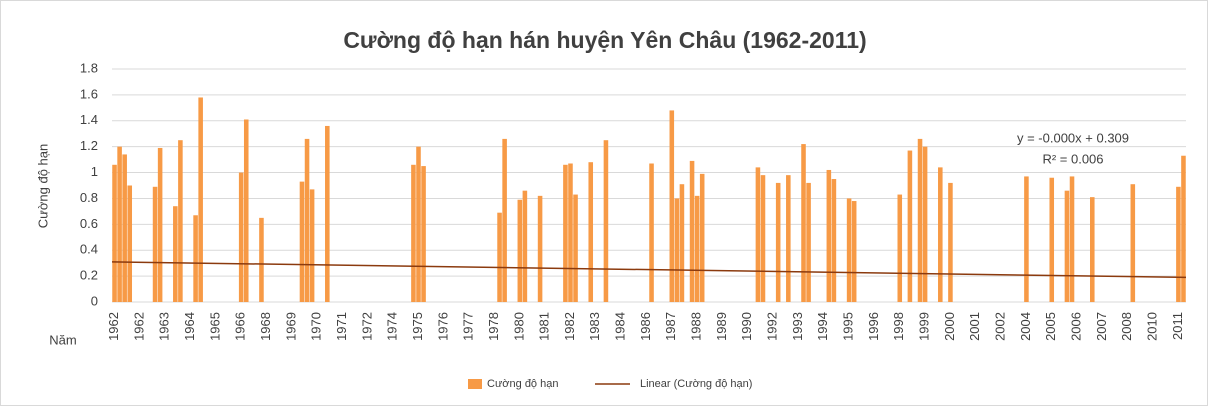 This screenshot has width=1209, height=407. Describe the element at coordinates (721, 326) in the screenshot. I see `x-tick-label: 1989` at that location.